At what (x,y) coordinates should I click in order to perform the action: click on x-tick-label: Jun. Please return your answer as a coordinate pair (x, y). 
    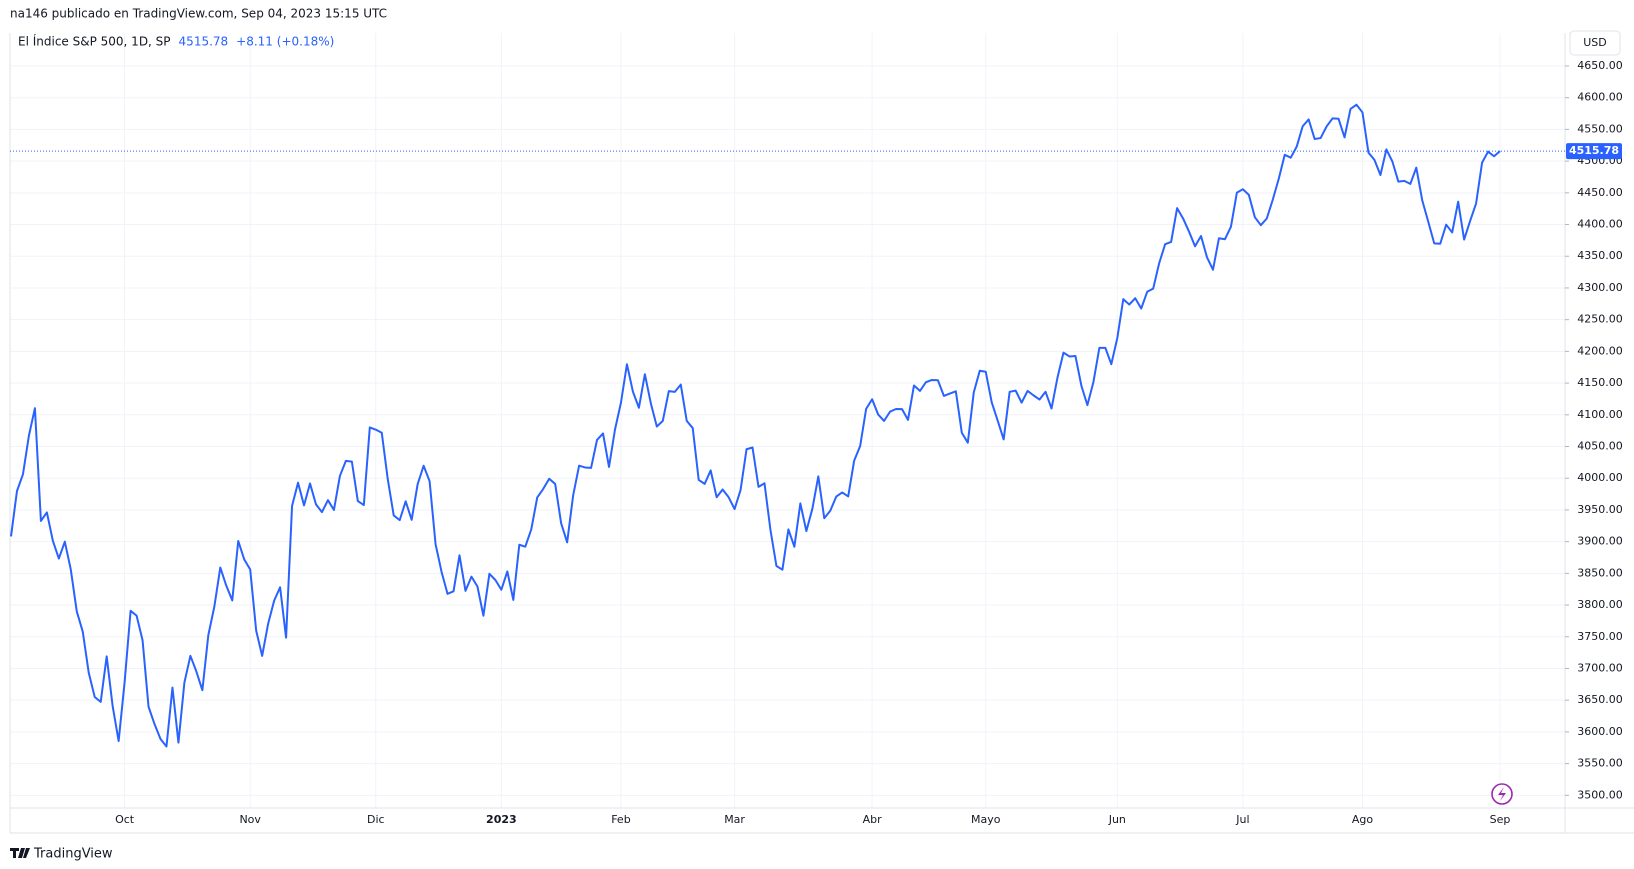
    Looking at the image, I should click on (1117, 819).